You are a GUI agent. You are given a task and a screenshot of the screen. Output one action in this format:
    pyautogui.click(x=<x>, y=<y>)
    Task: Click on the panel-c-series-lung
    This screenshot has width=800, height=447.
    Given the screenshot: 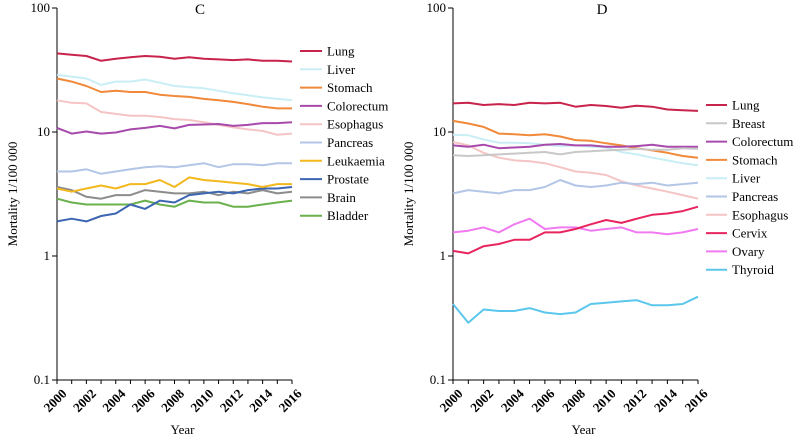 What is the action you would take?
    pyautogui.click(x=174, y=57)
    